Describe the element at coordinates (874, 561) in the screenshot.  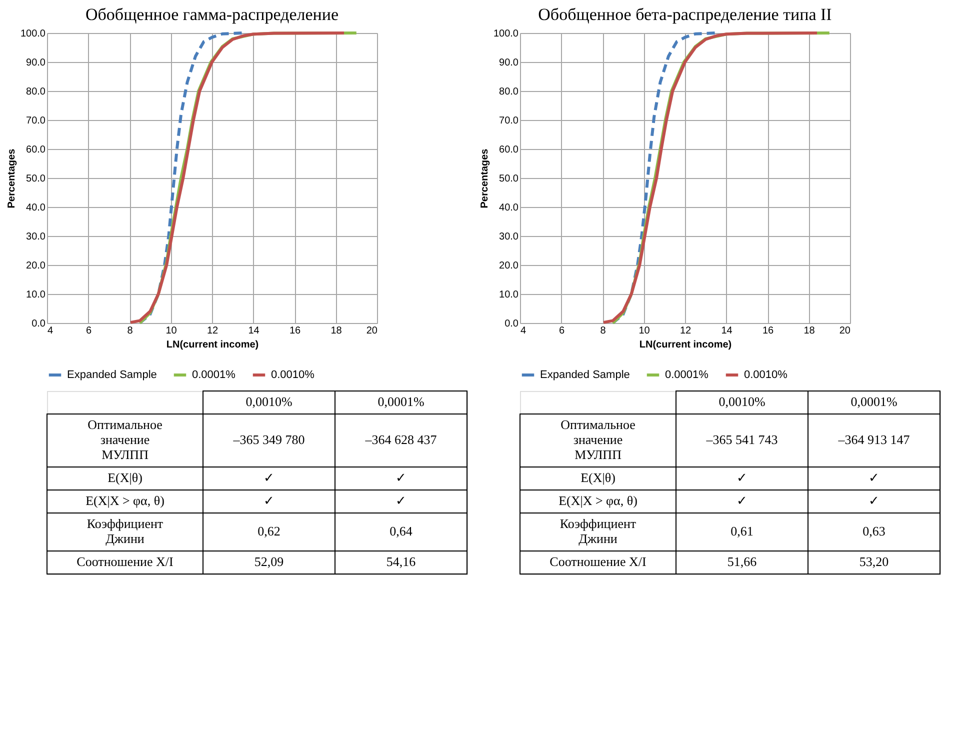
I see `text: 53,20` at that location.